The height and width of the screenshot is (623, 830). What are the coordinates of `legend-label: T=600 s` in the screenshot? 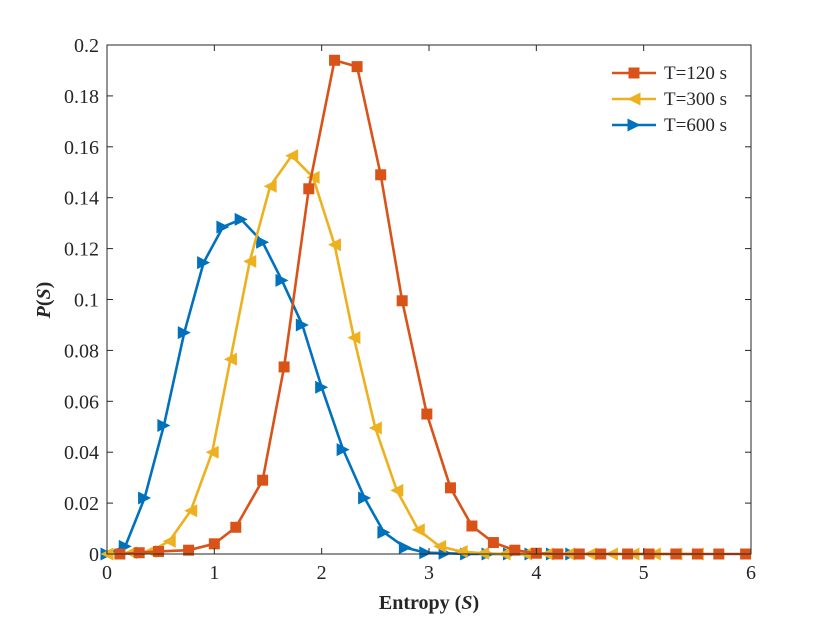 It's located at (695, 125).